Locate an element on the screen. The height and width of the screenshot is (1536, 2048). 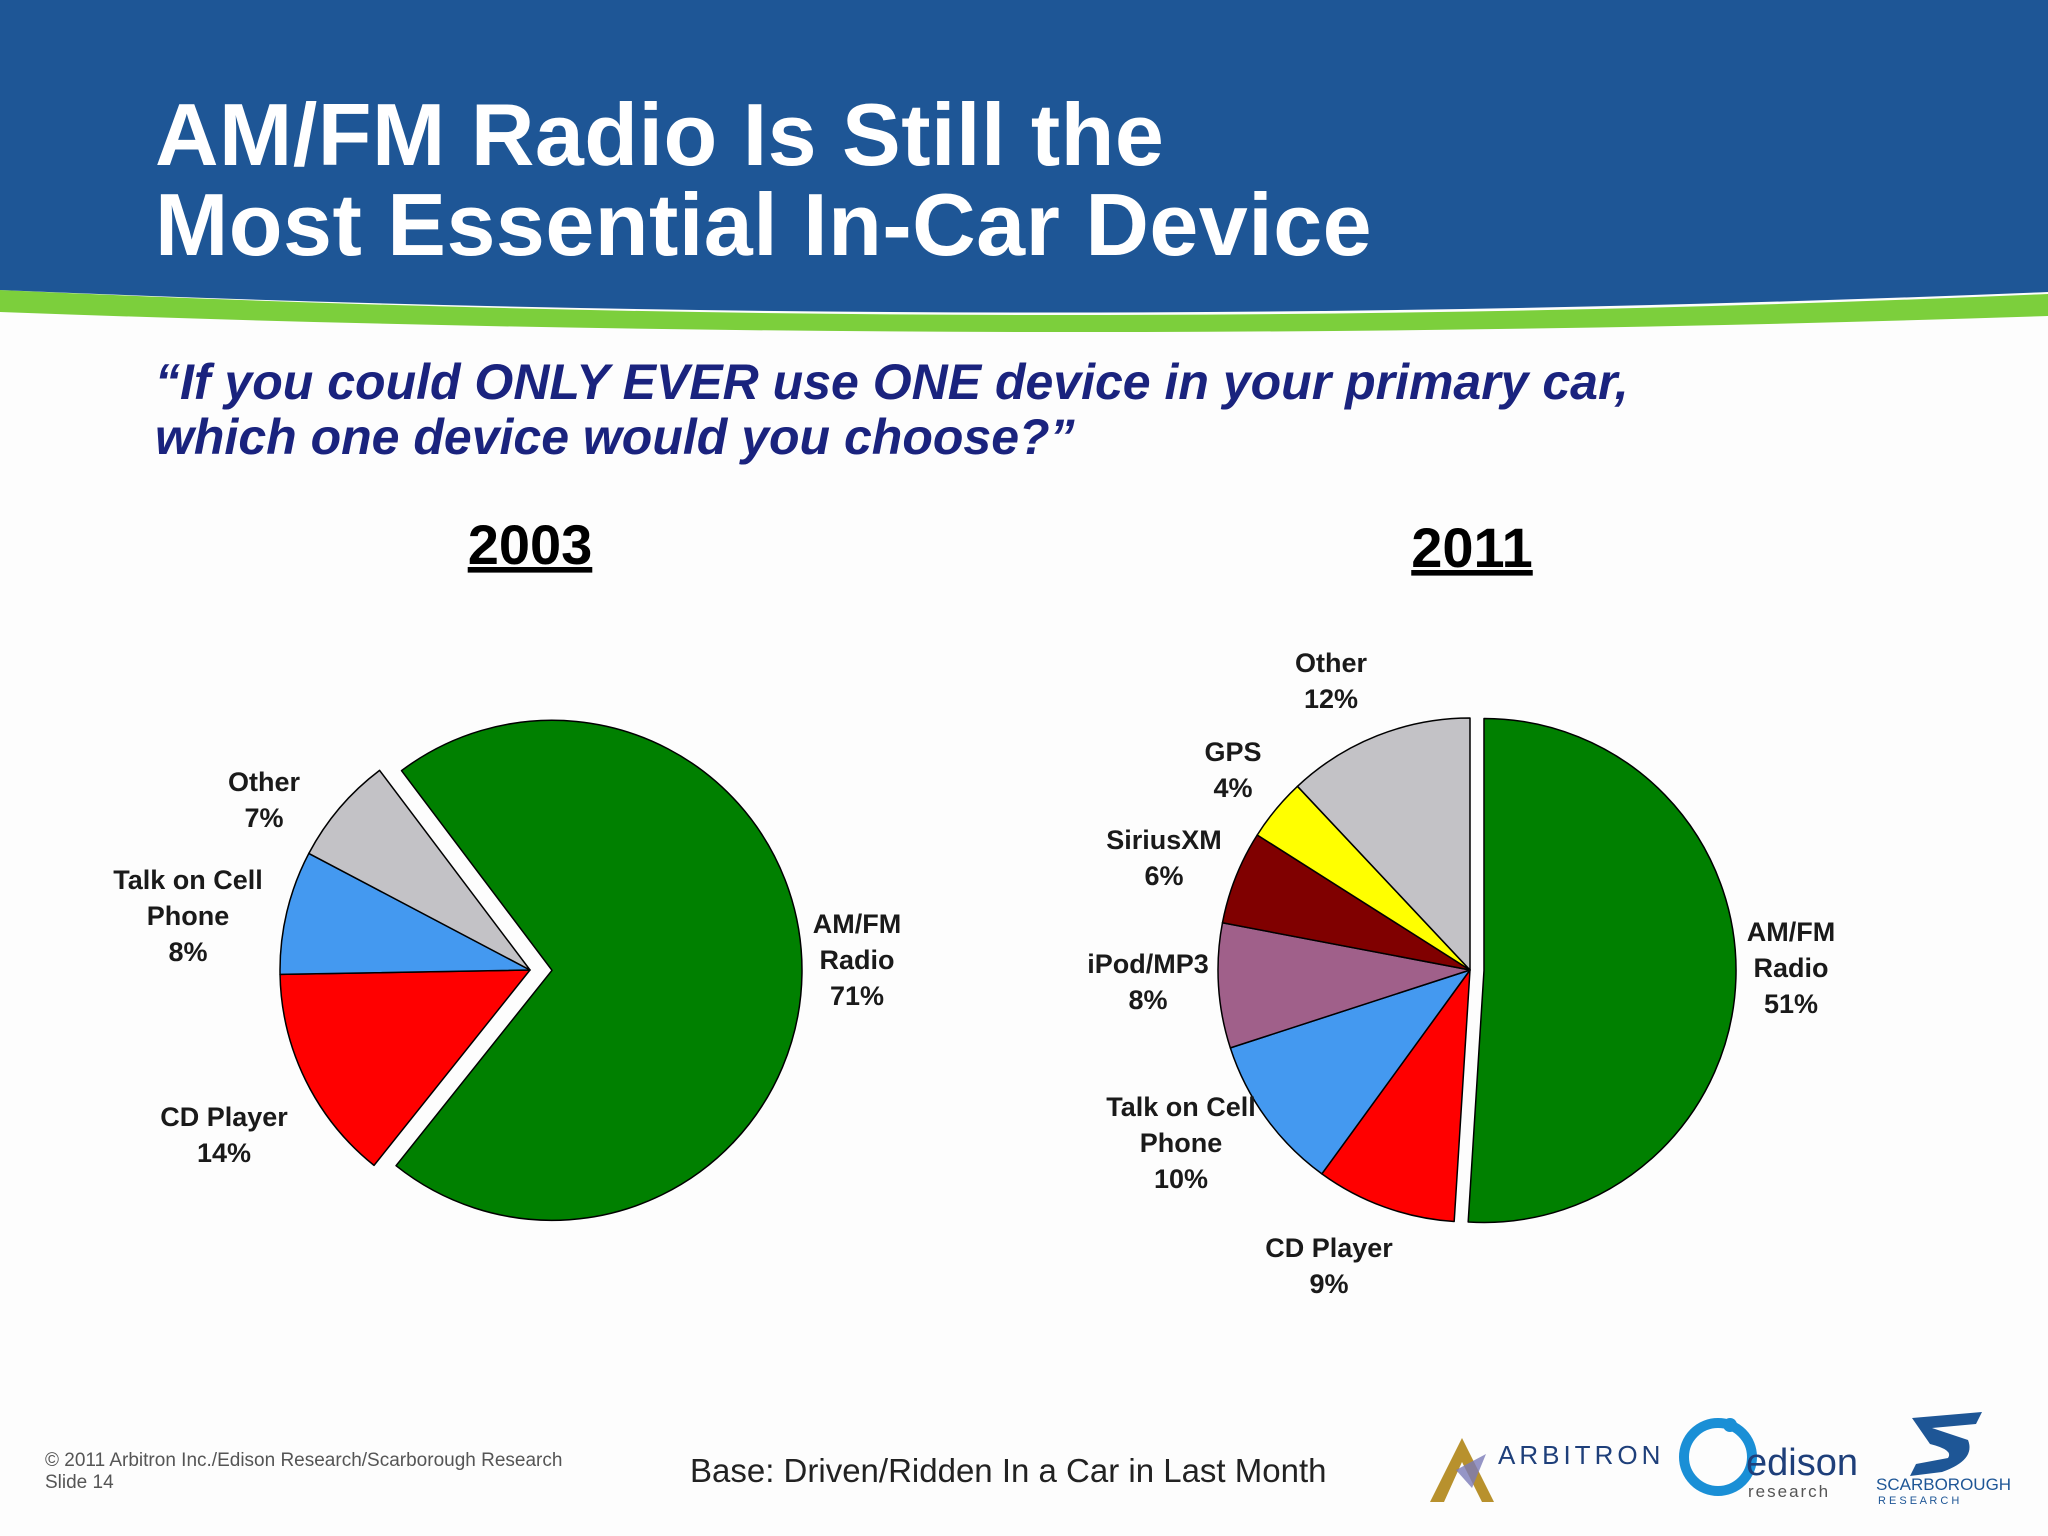
scarborough-logo-subtext: R E S E A R C H is located at coordinates (1918, 1501).